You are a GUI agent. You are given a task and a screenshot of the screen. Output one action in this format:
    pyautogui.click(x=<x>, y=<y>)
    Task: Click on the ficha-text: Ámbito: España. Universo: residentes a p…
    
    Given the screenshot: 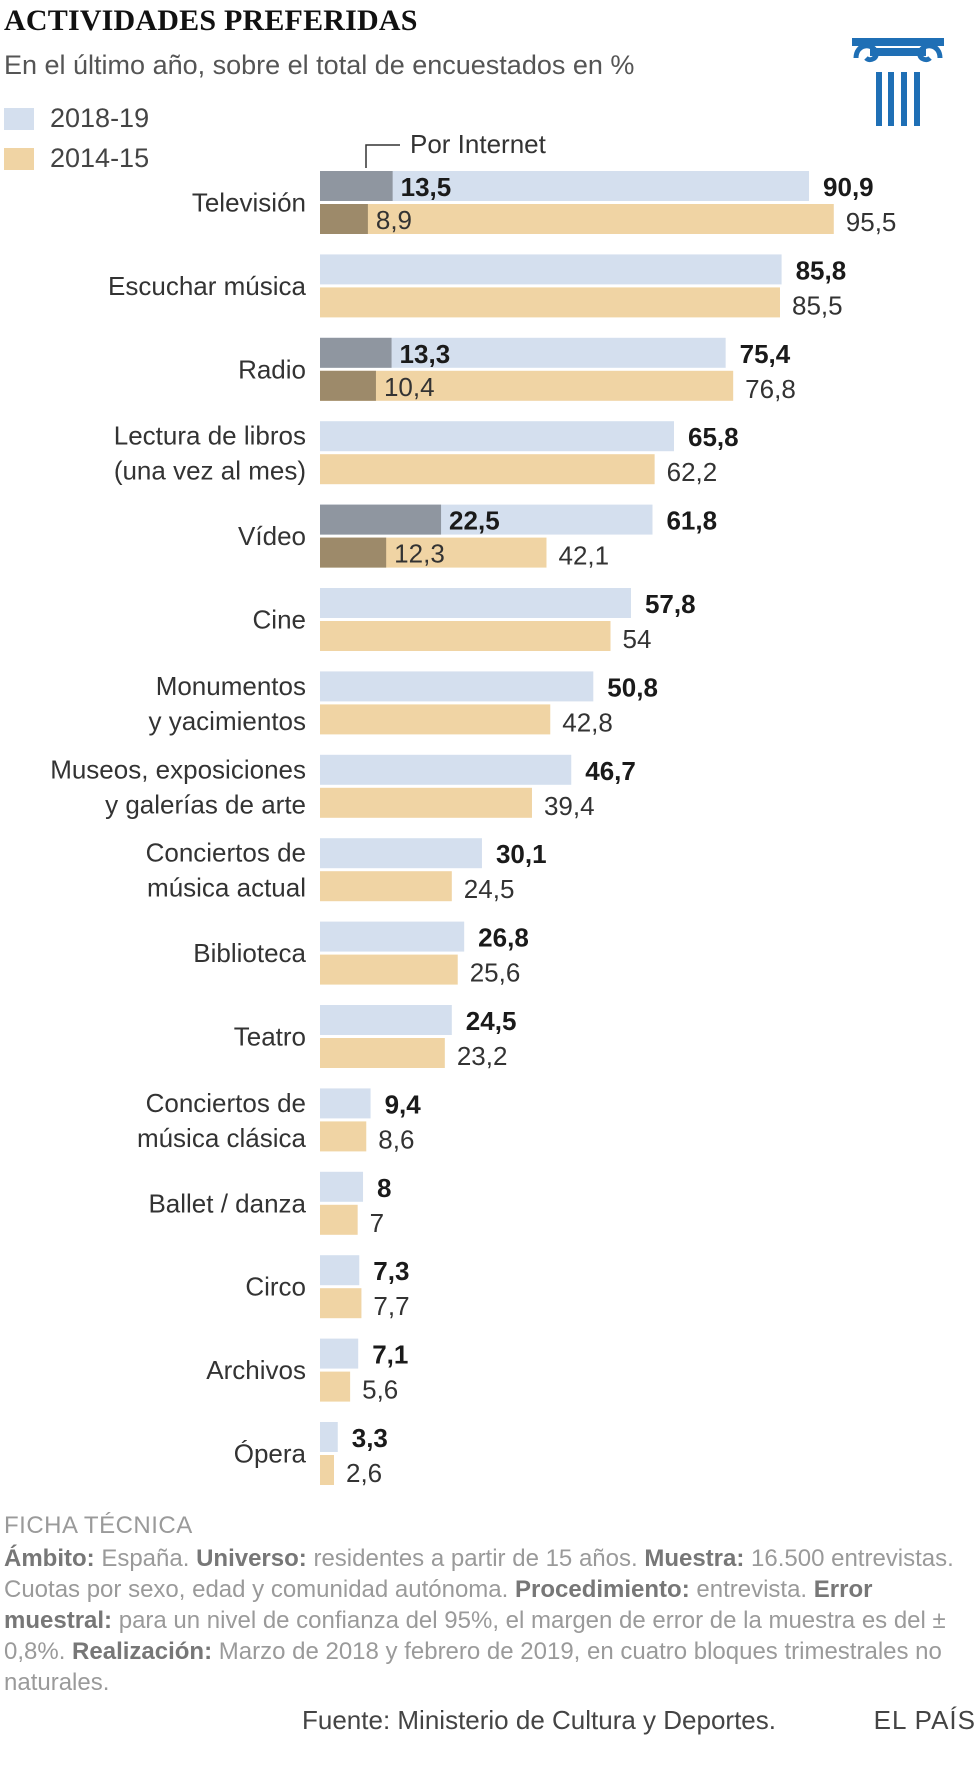 What is the action you would take?
    pyautogui.click(x=484, y=1620)
    